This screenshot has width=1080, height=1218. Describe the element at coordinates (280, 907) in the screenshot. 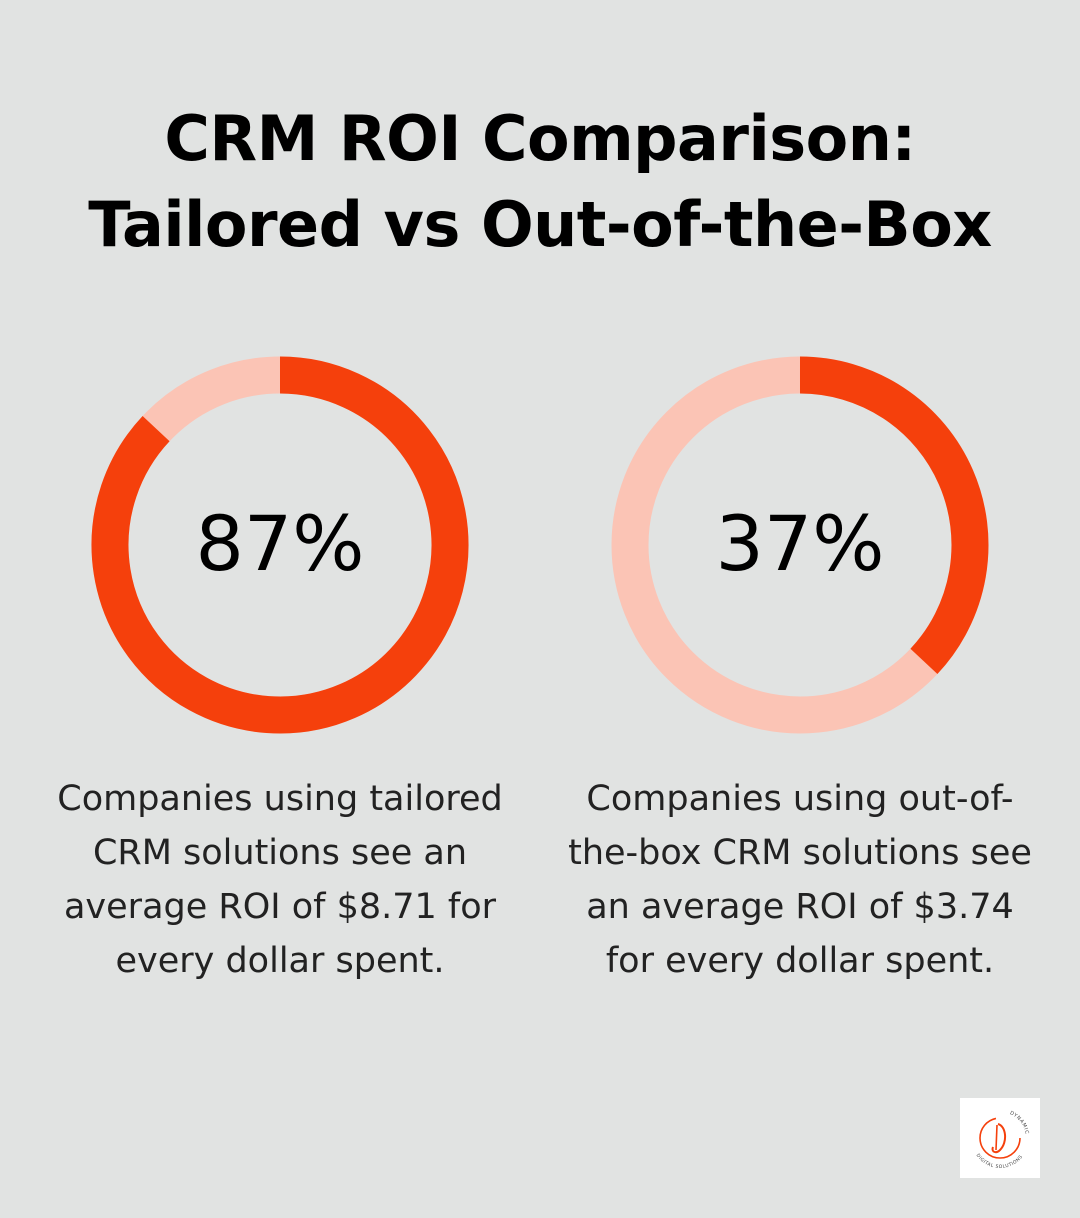

I see `caption-tailored-line-3: average ROI of $8.71 for` at that location.